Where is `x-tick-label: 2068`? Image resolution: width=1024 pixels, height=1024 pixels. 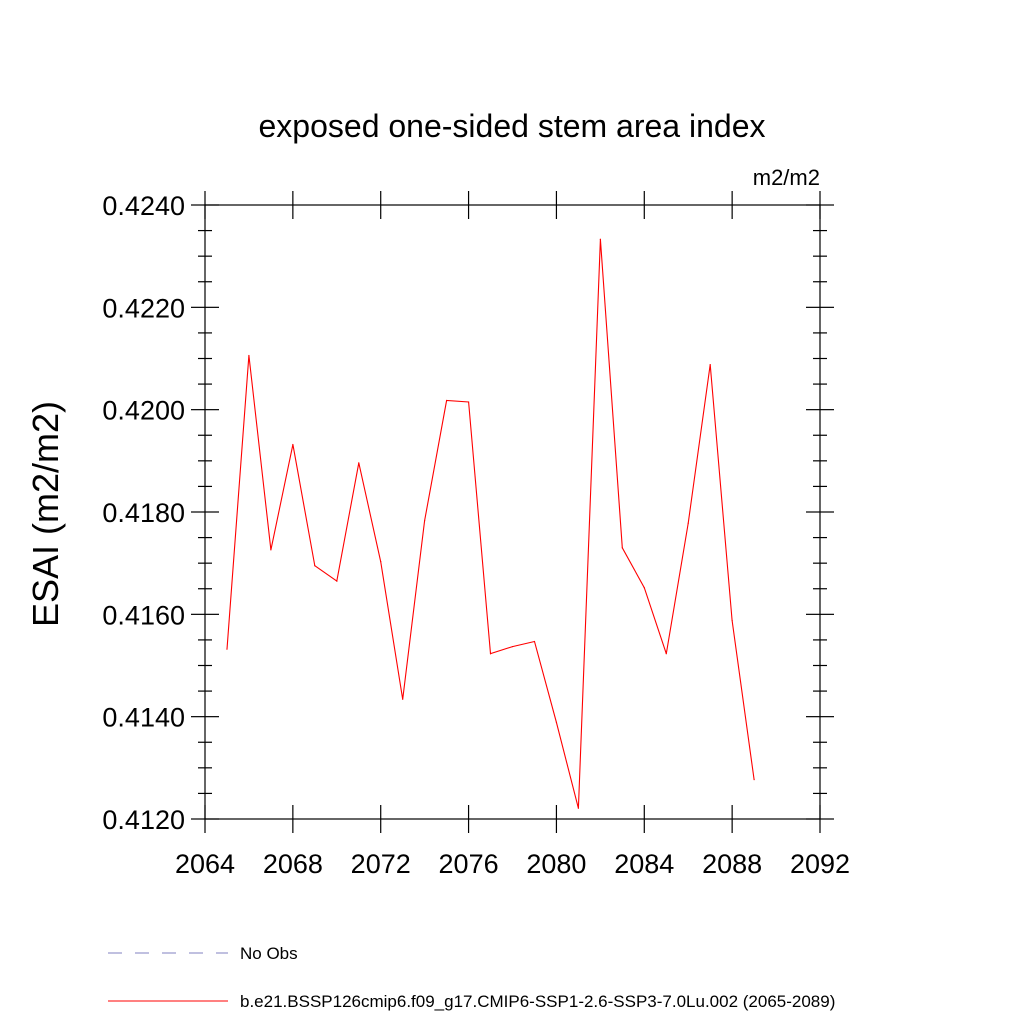
x-tick-label: 2068 is located at coordinates (293, 864).